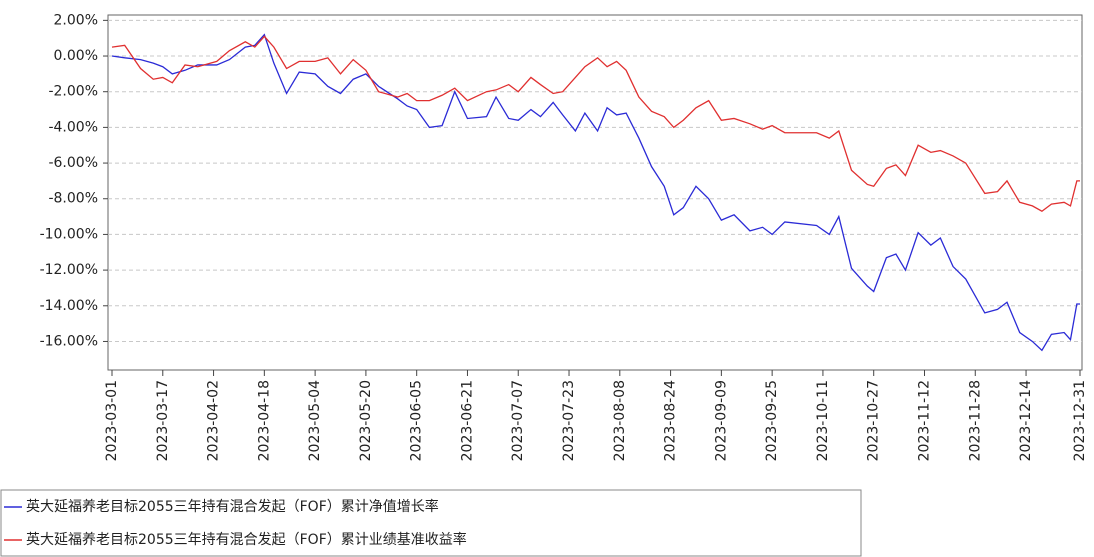 Image resolution: width=1094 pixels, height=557 pixels. I want to click on x-tick-label: 2023-06-21, so click(467, 420).